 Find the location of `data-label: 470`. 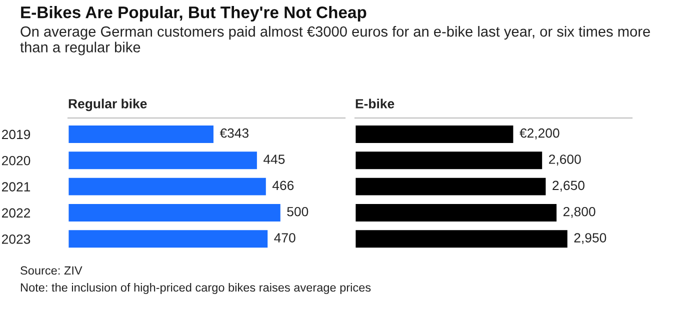

data-label: 470 is located at coordinates (285, 237).